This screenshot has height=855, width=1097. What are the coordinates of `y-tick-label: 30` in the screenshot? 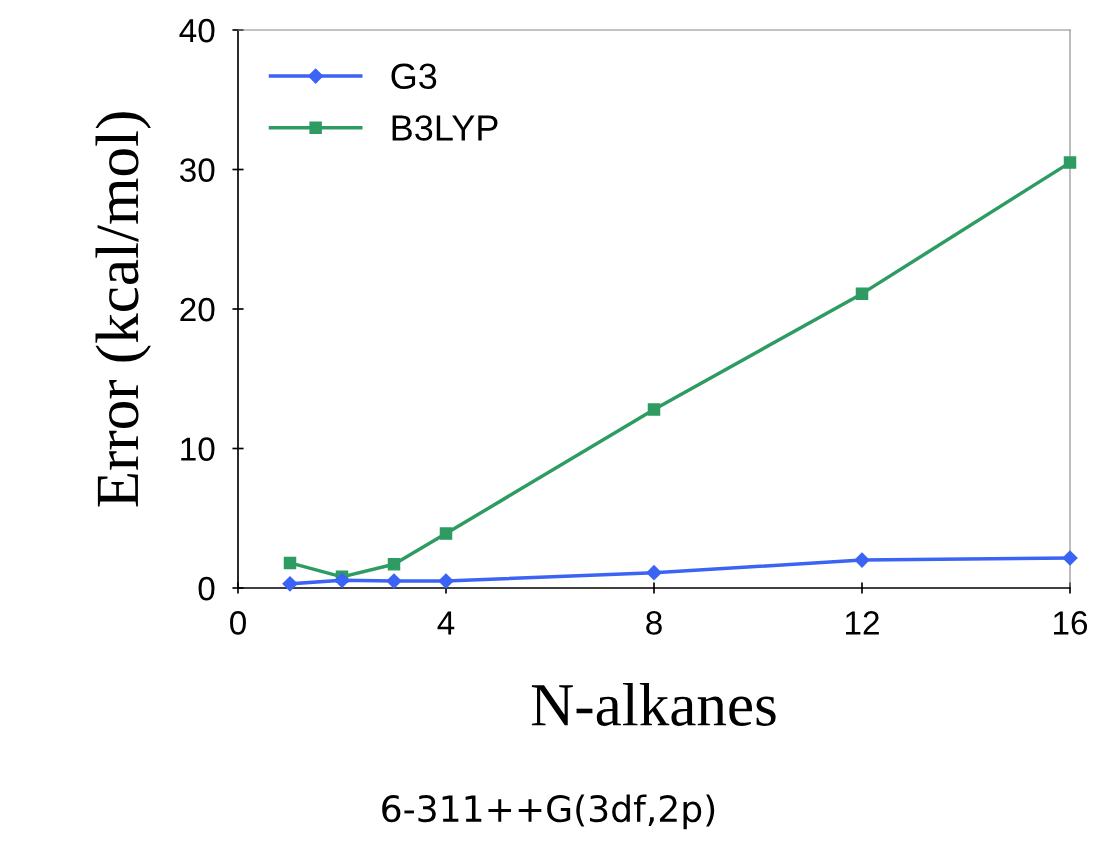 It's located at (197, 170).